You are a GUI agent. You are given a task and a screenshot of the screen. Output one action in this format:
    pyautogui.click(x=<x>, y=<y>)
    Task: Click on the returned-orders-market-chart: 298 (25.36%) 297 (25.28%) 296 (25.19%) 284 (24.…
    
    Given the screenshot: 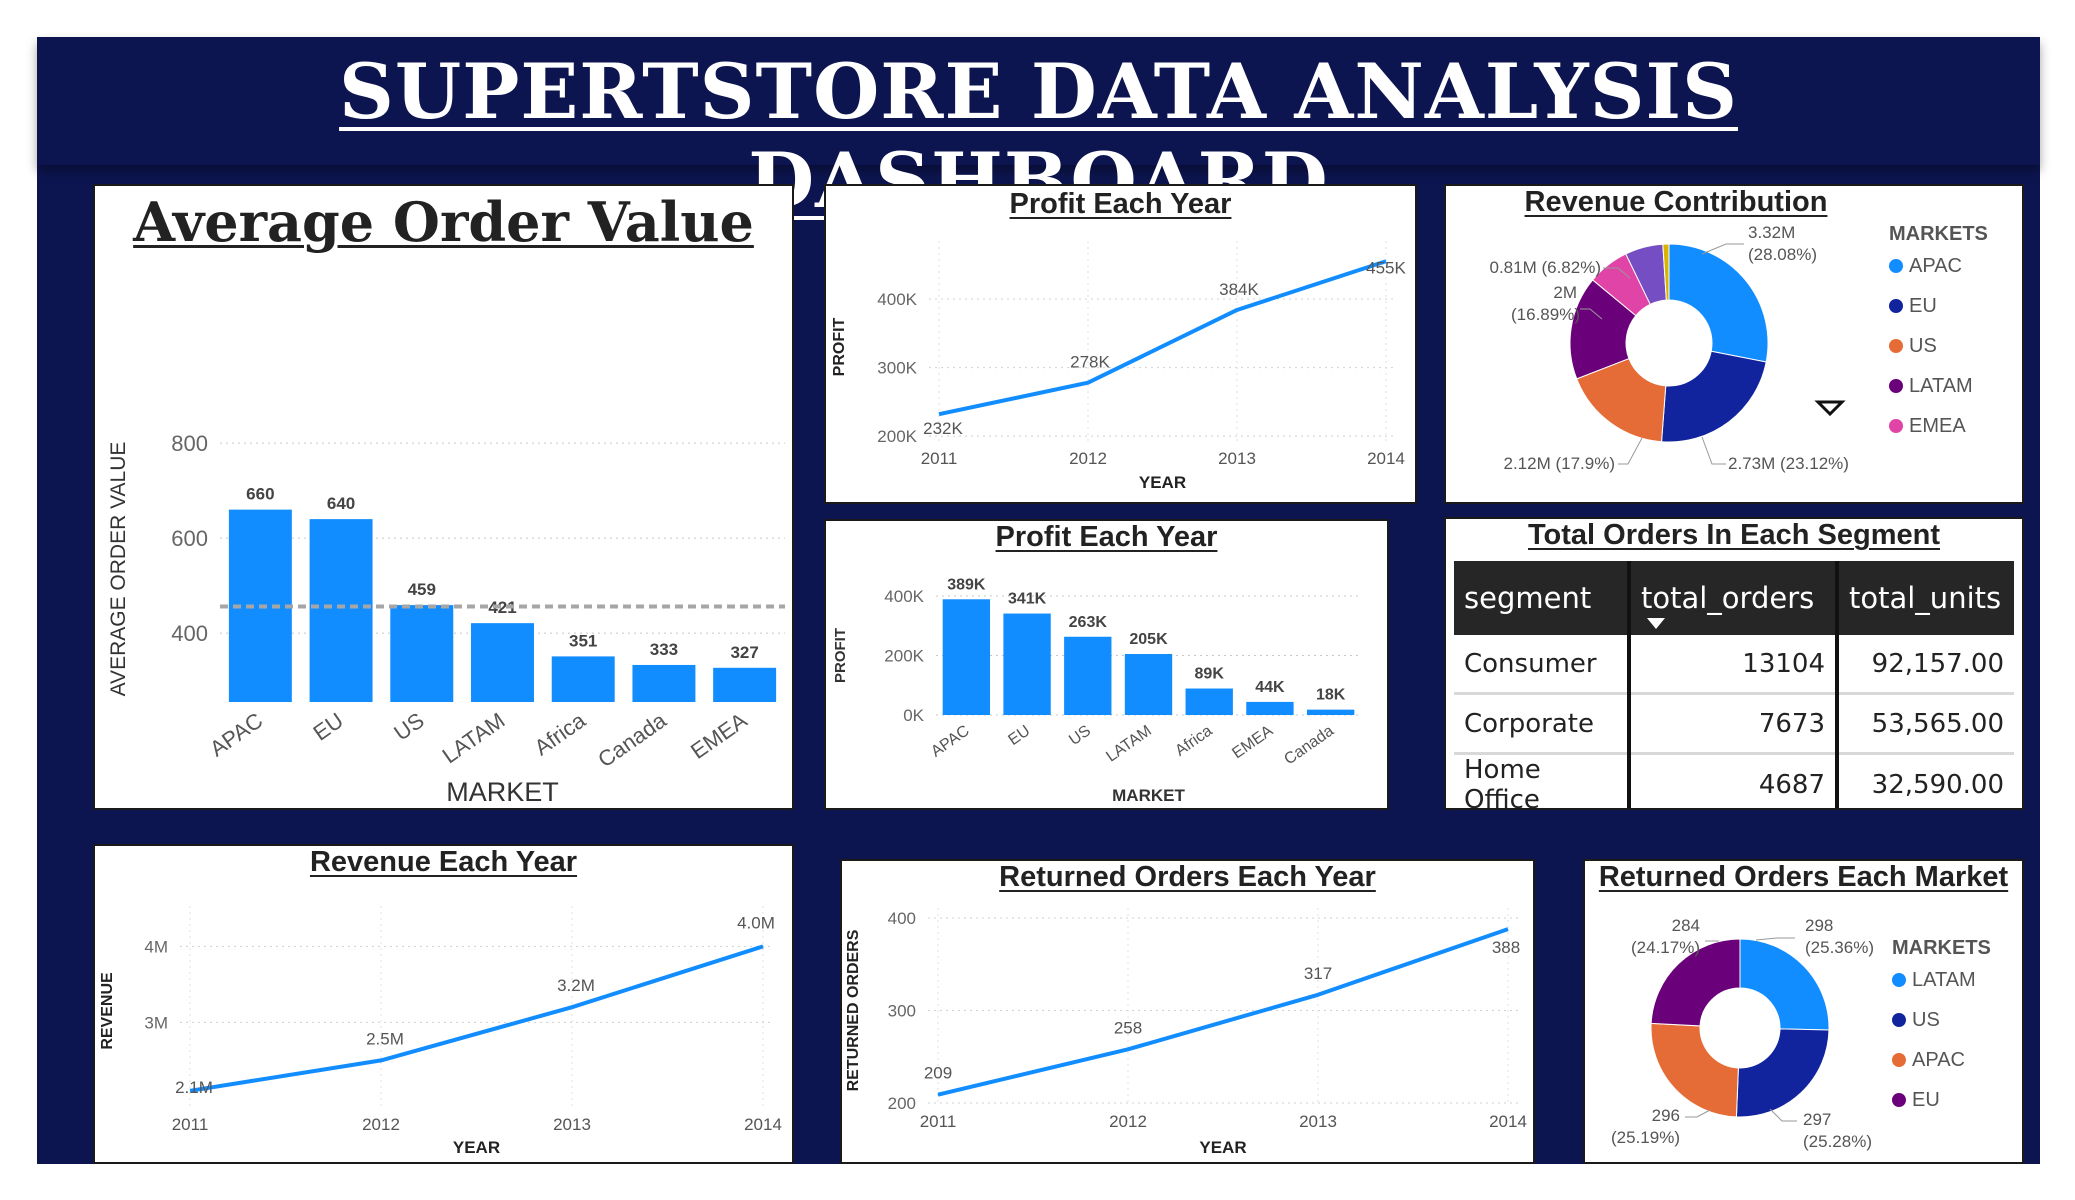 What is the action you would take?
    pyautogui.click(x=1801, y=1033)
    